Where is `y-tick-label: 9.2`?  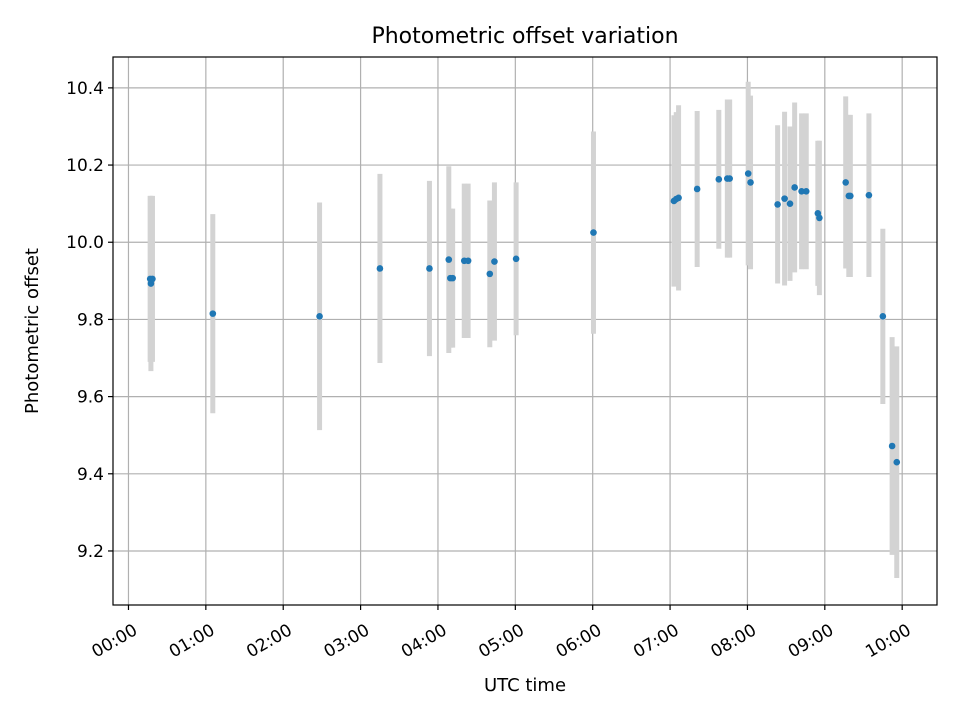 y-tick-label: 9.2 is located at coordinates (90, 552).